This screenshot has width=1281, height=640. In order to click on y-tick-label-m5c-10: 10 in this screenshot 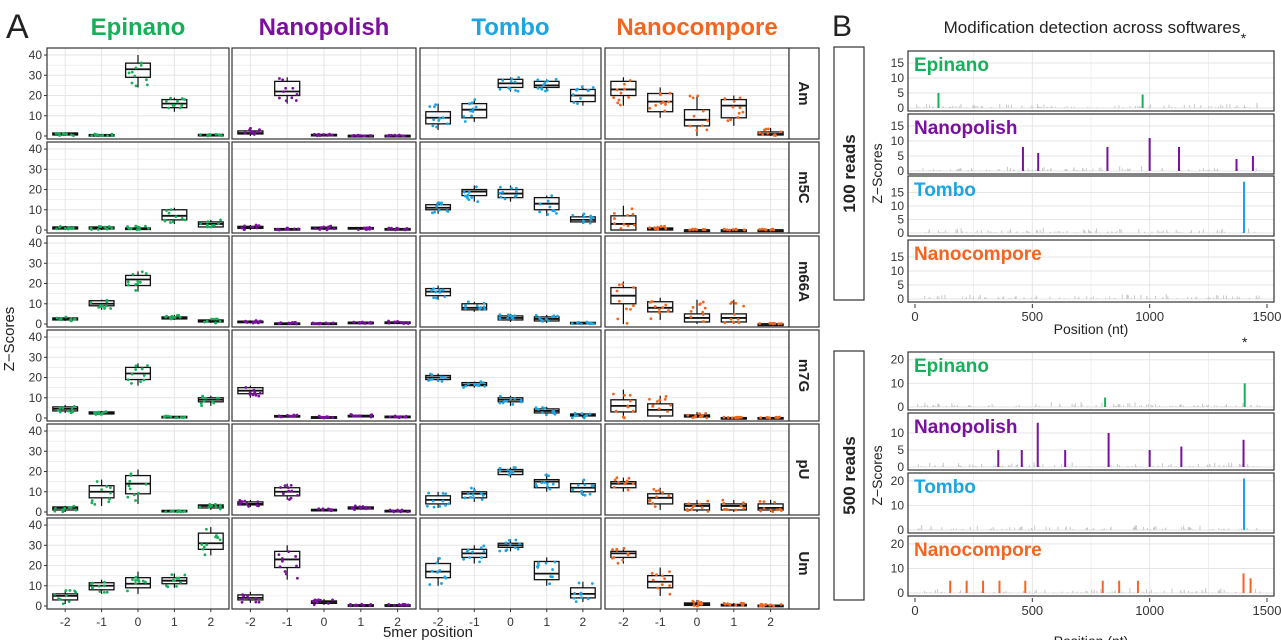, I will do `click(36, 210)`.